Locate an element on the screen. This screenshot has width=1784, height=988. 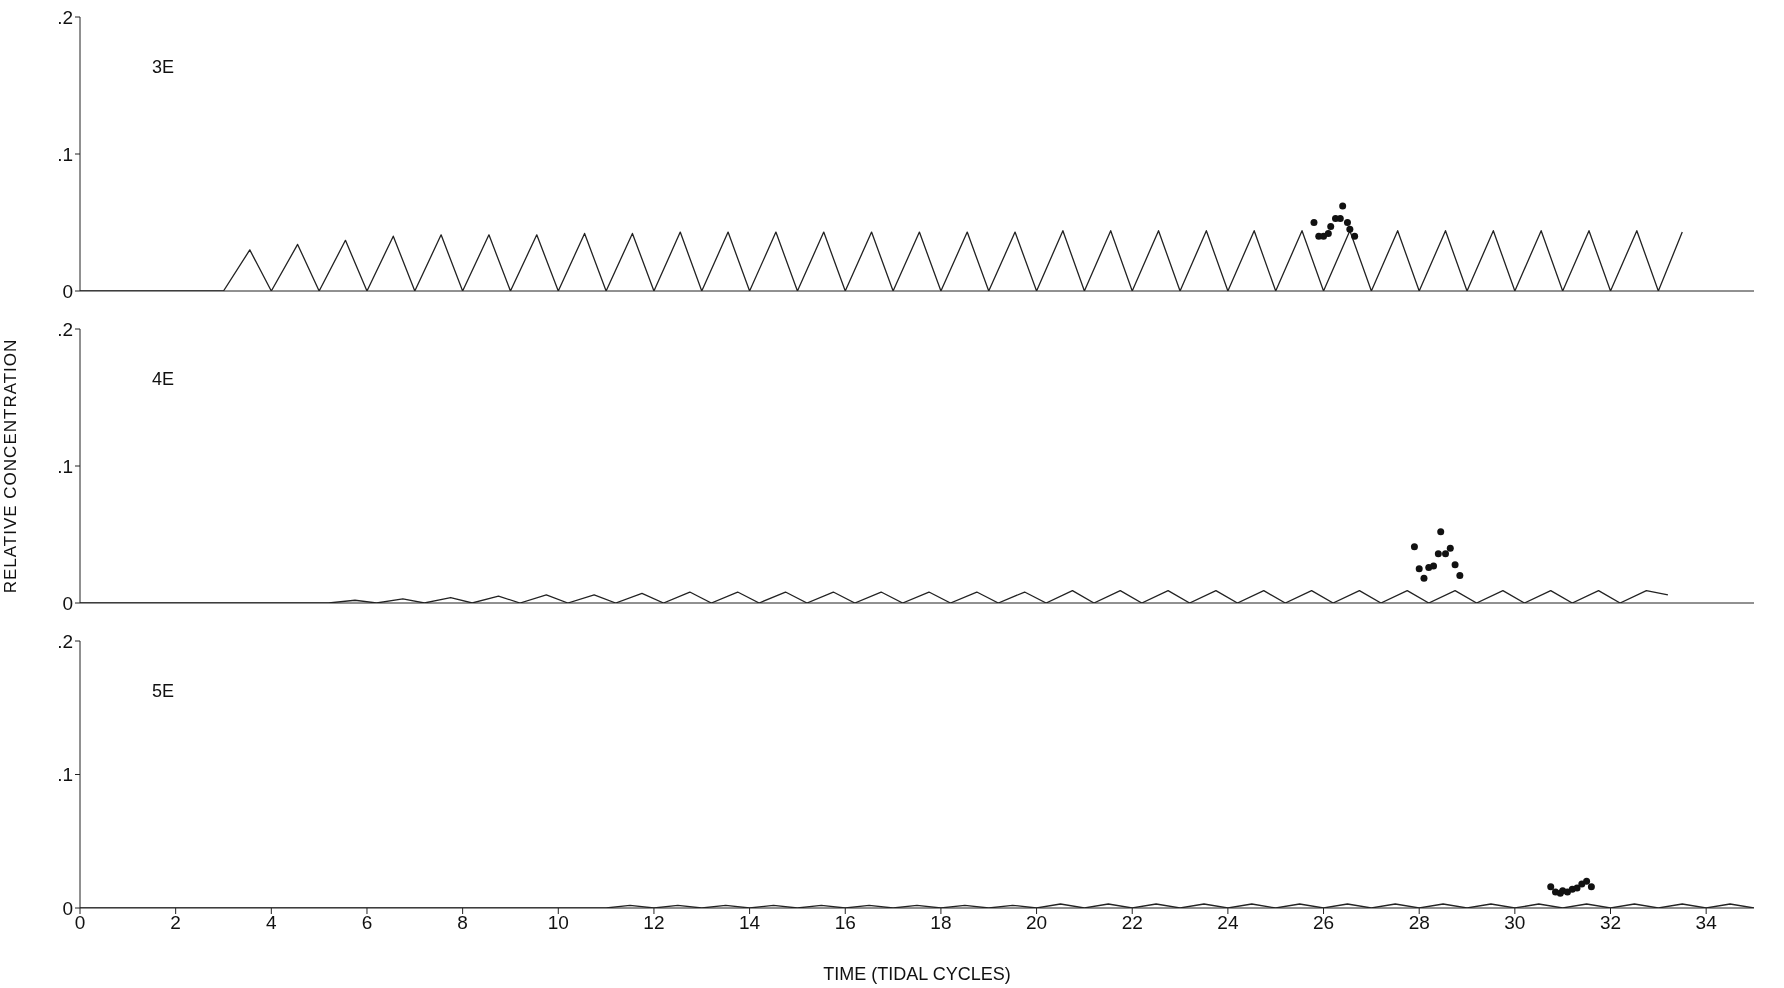
text: 4E is located at coordinates (163, 379).